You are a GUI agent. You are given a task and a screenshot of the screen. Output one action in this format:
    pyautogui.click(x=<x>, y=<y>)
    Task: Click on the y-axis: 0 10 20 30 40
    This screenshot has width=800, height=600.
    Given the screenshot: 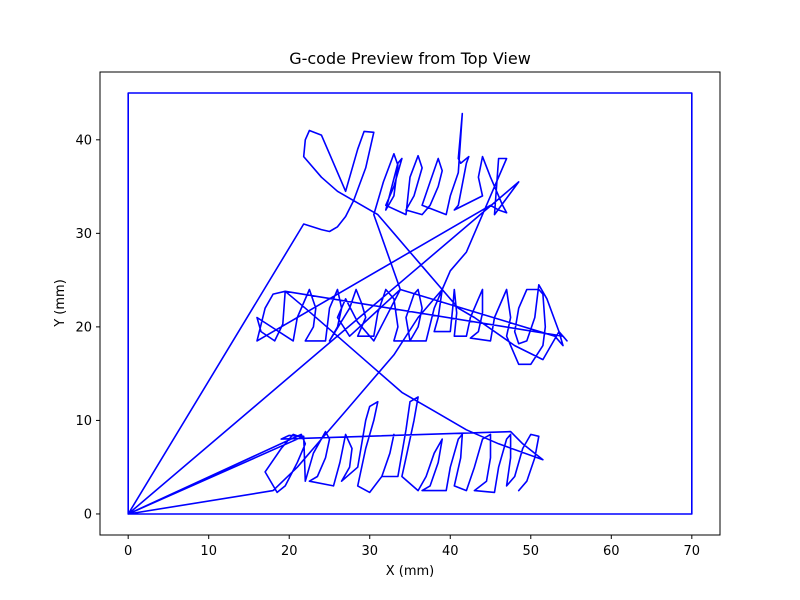 What is the action you would take?
    pyautogui.click(x=87, y=327)
    